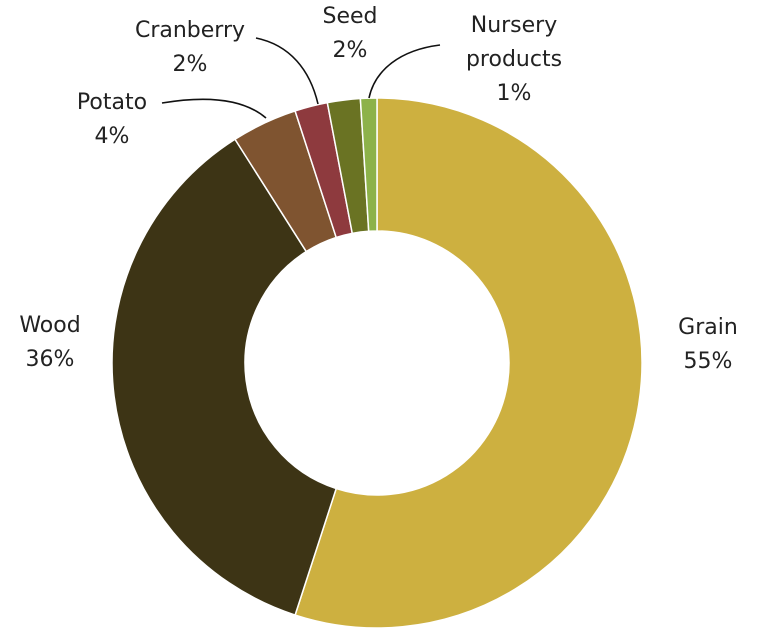  What do you see at coordinates (514, 42) in the screenshot?
I see `slice-label: Nursery products` at bounding box center [514, 42].